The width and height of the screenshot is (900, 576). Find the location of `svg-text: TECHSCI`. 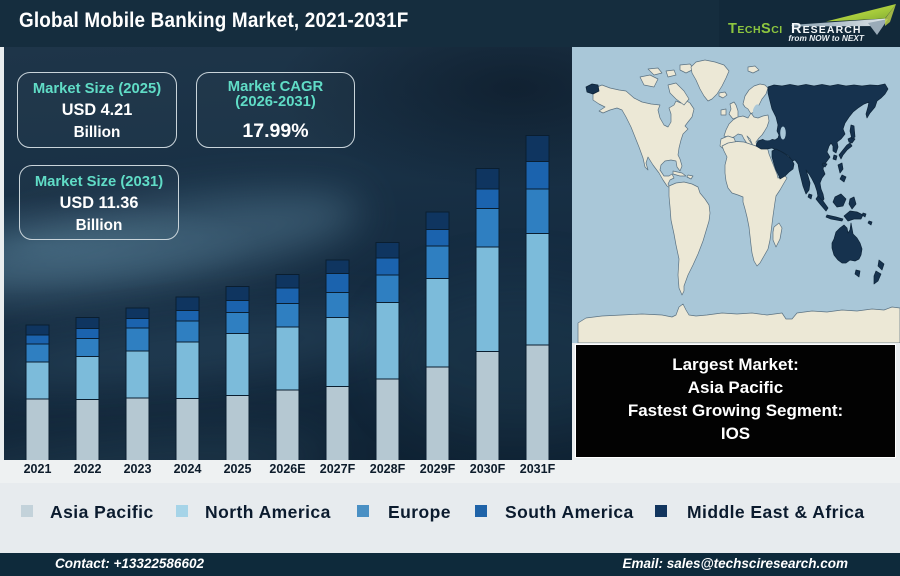

svg-text: TECHSCI is located at coordinates (755, 29).